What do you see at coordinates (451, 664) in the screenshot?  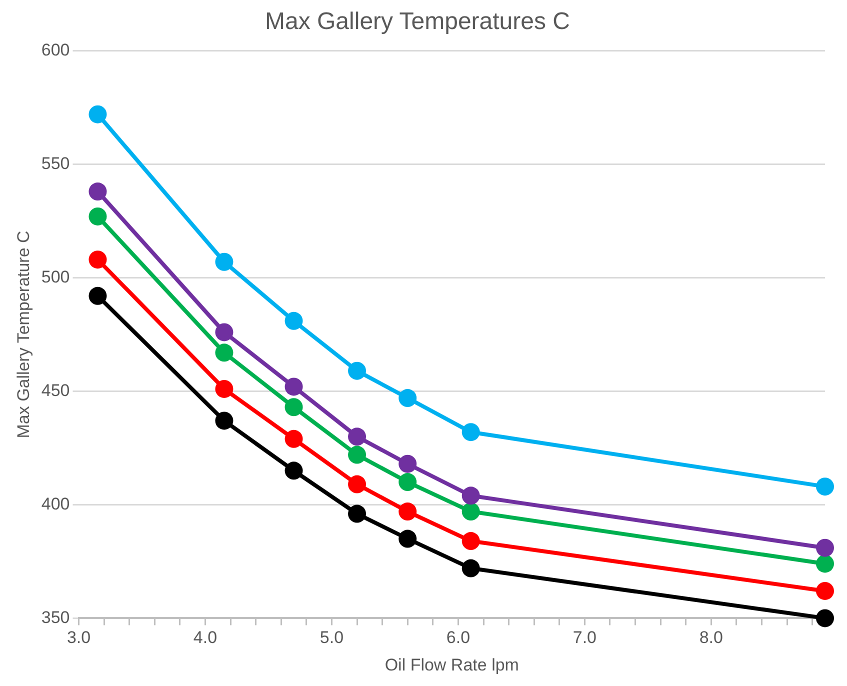 I see `x-axis-title: Oil Flow Rate lpm` at bounding box center [451, 664].